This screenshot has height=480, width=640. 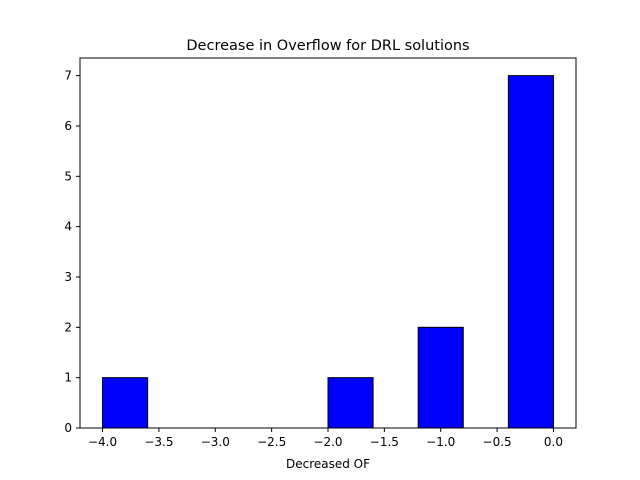 I want to click on x-tick-label: −2.5, so click(x=271, y=442).